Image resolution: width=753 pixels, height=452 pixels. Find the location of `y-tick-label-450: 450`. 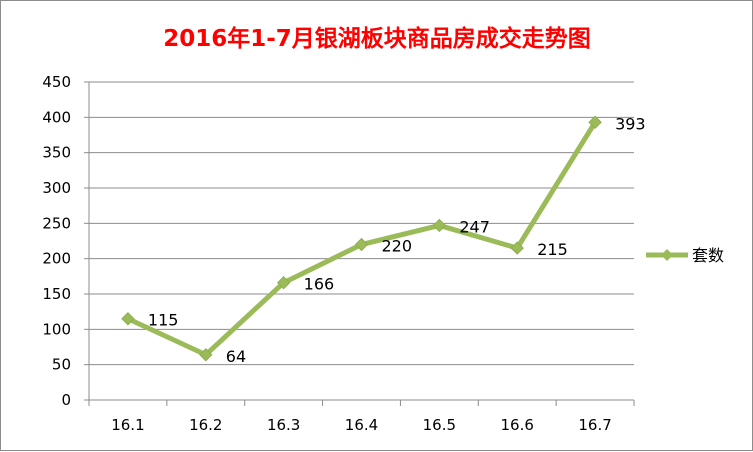

y-tick-label-450: 450 is located at coordinates (56, 82).